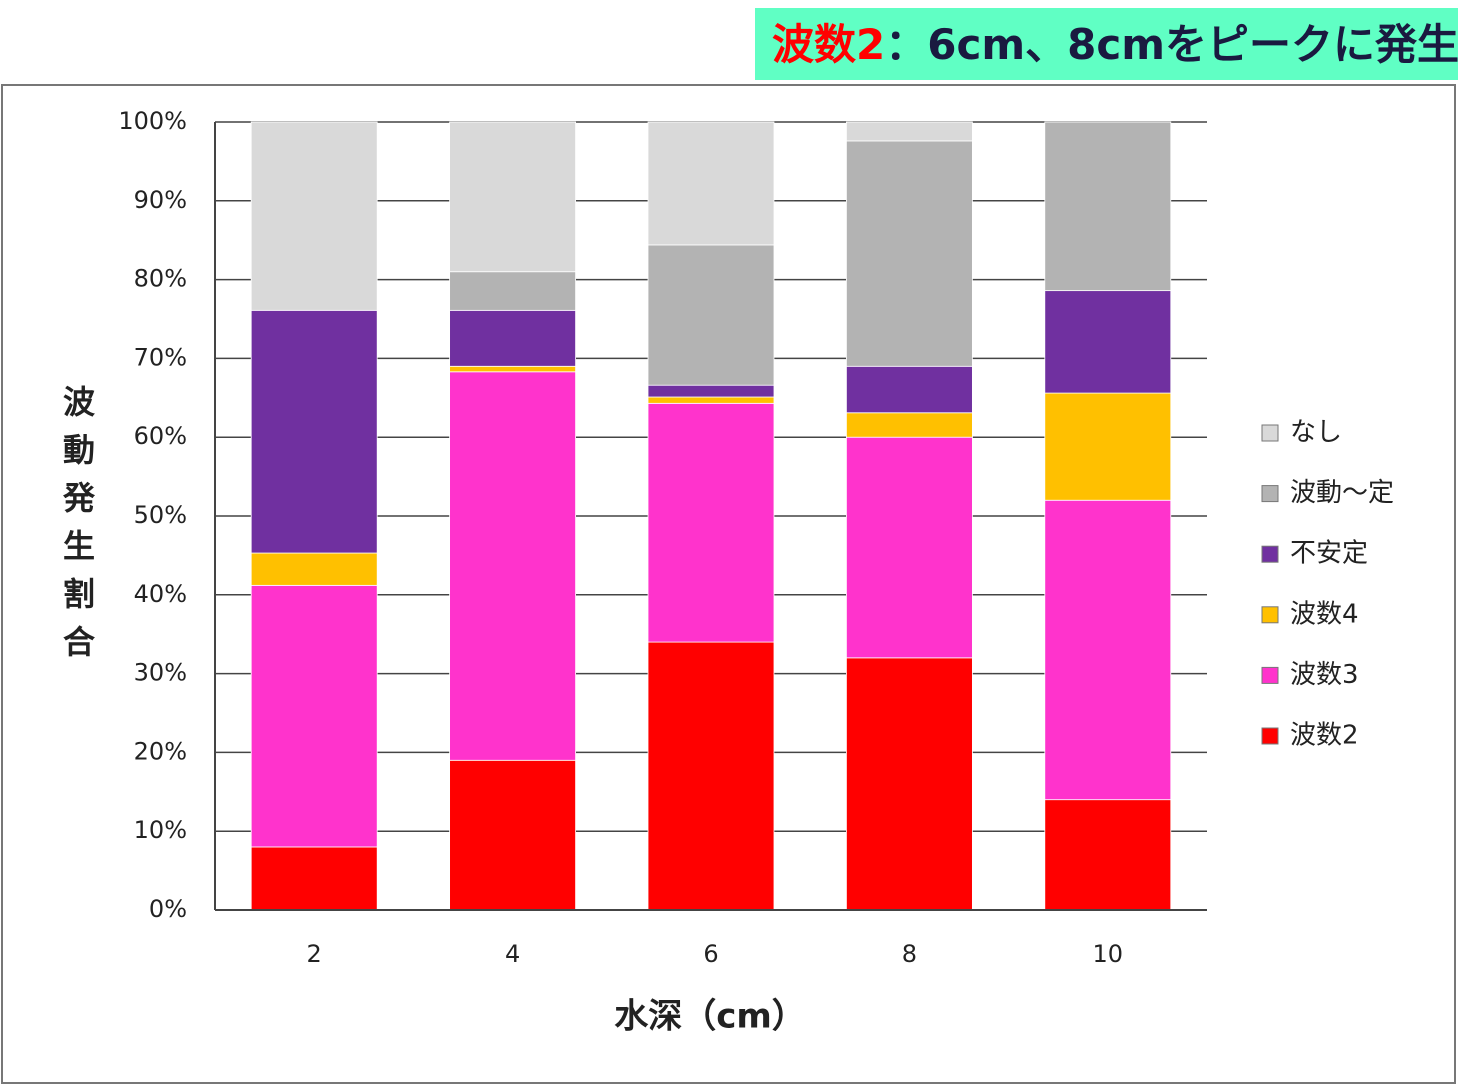 Image resolution: width=1463 pixels, height=1087 pixels. I want to click on title-banner, so click(1106, 44).